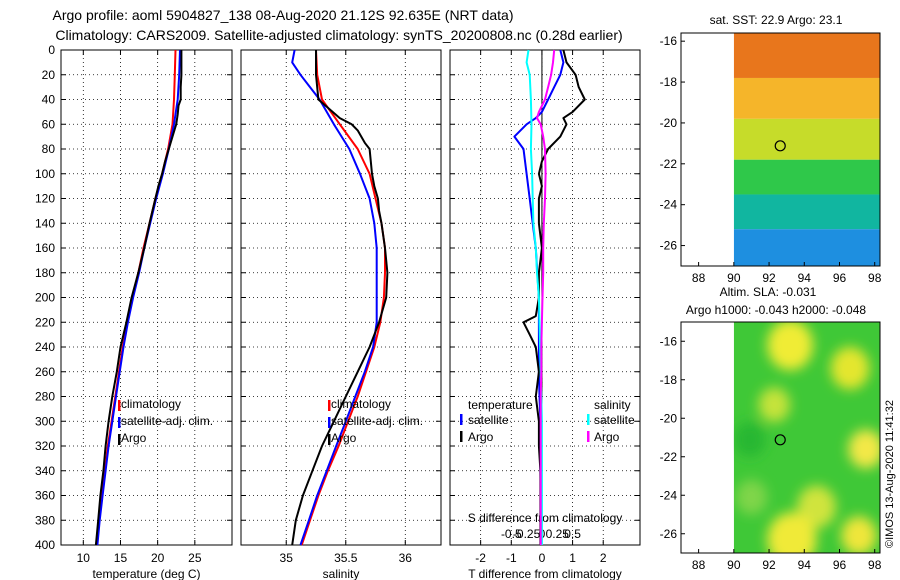 This screenshot has height=580, width=900. I want to click on sst-map-tick-label-x: 88, so click(699, 278).